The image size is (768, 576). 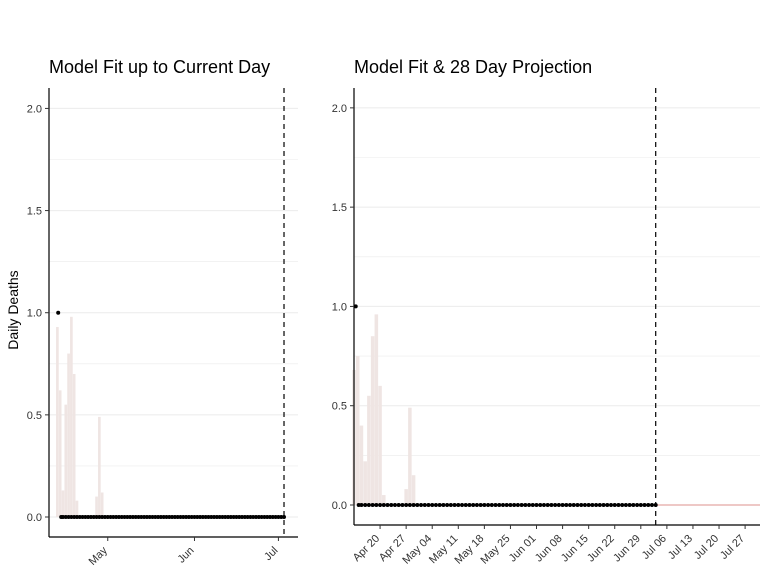 I want to click on panel-title: Model Fit up to Current Day, so click(x=159, y=67).